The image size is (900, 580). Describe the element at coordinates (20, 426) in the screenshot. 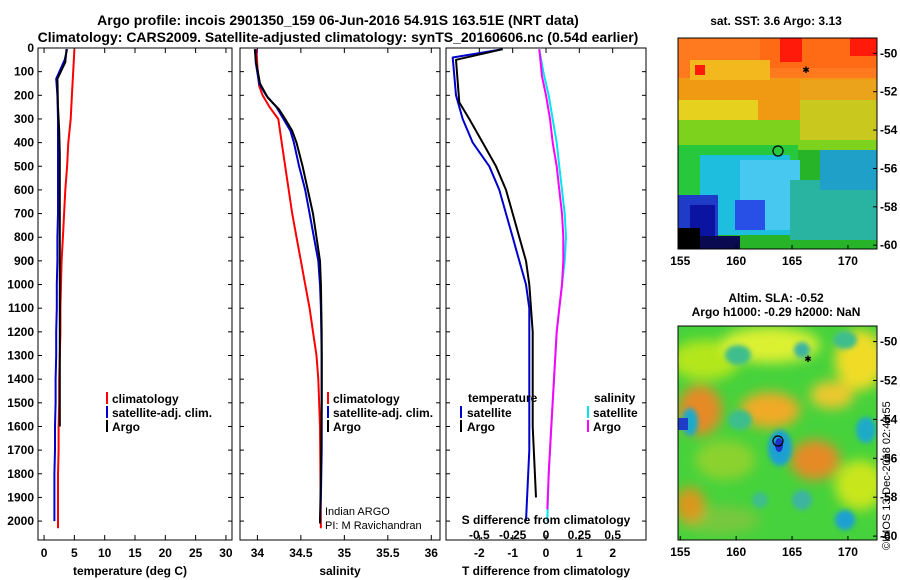

I see `y-tick-label: 1600` at that location.